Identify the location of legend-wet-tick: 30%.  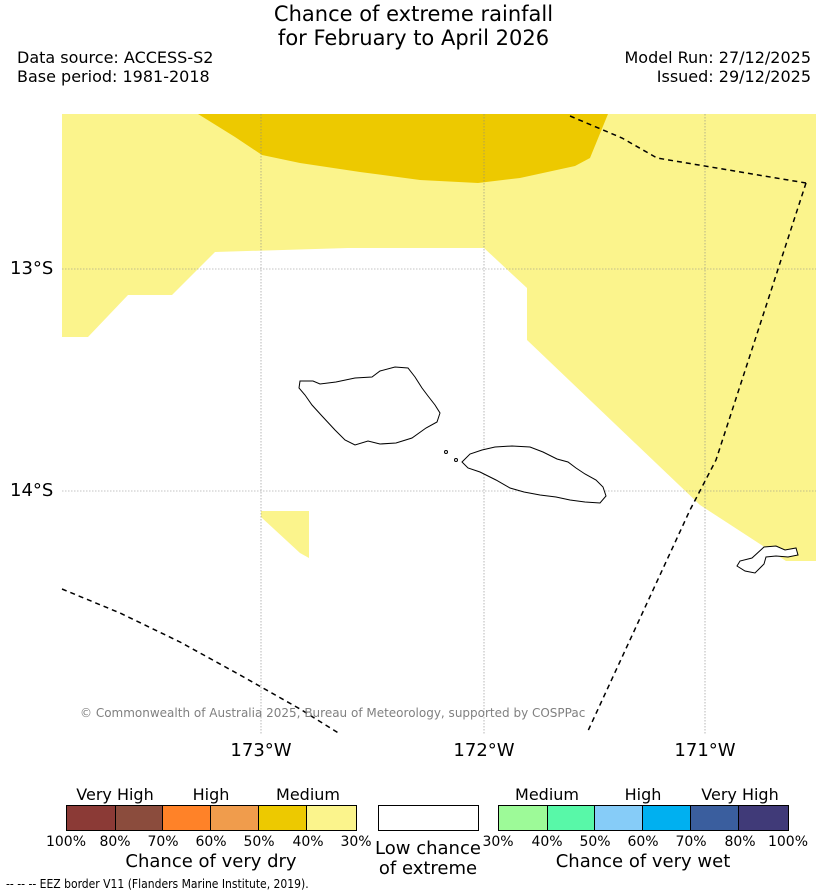
(498, 842).